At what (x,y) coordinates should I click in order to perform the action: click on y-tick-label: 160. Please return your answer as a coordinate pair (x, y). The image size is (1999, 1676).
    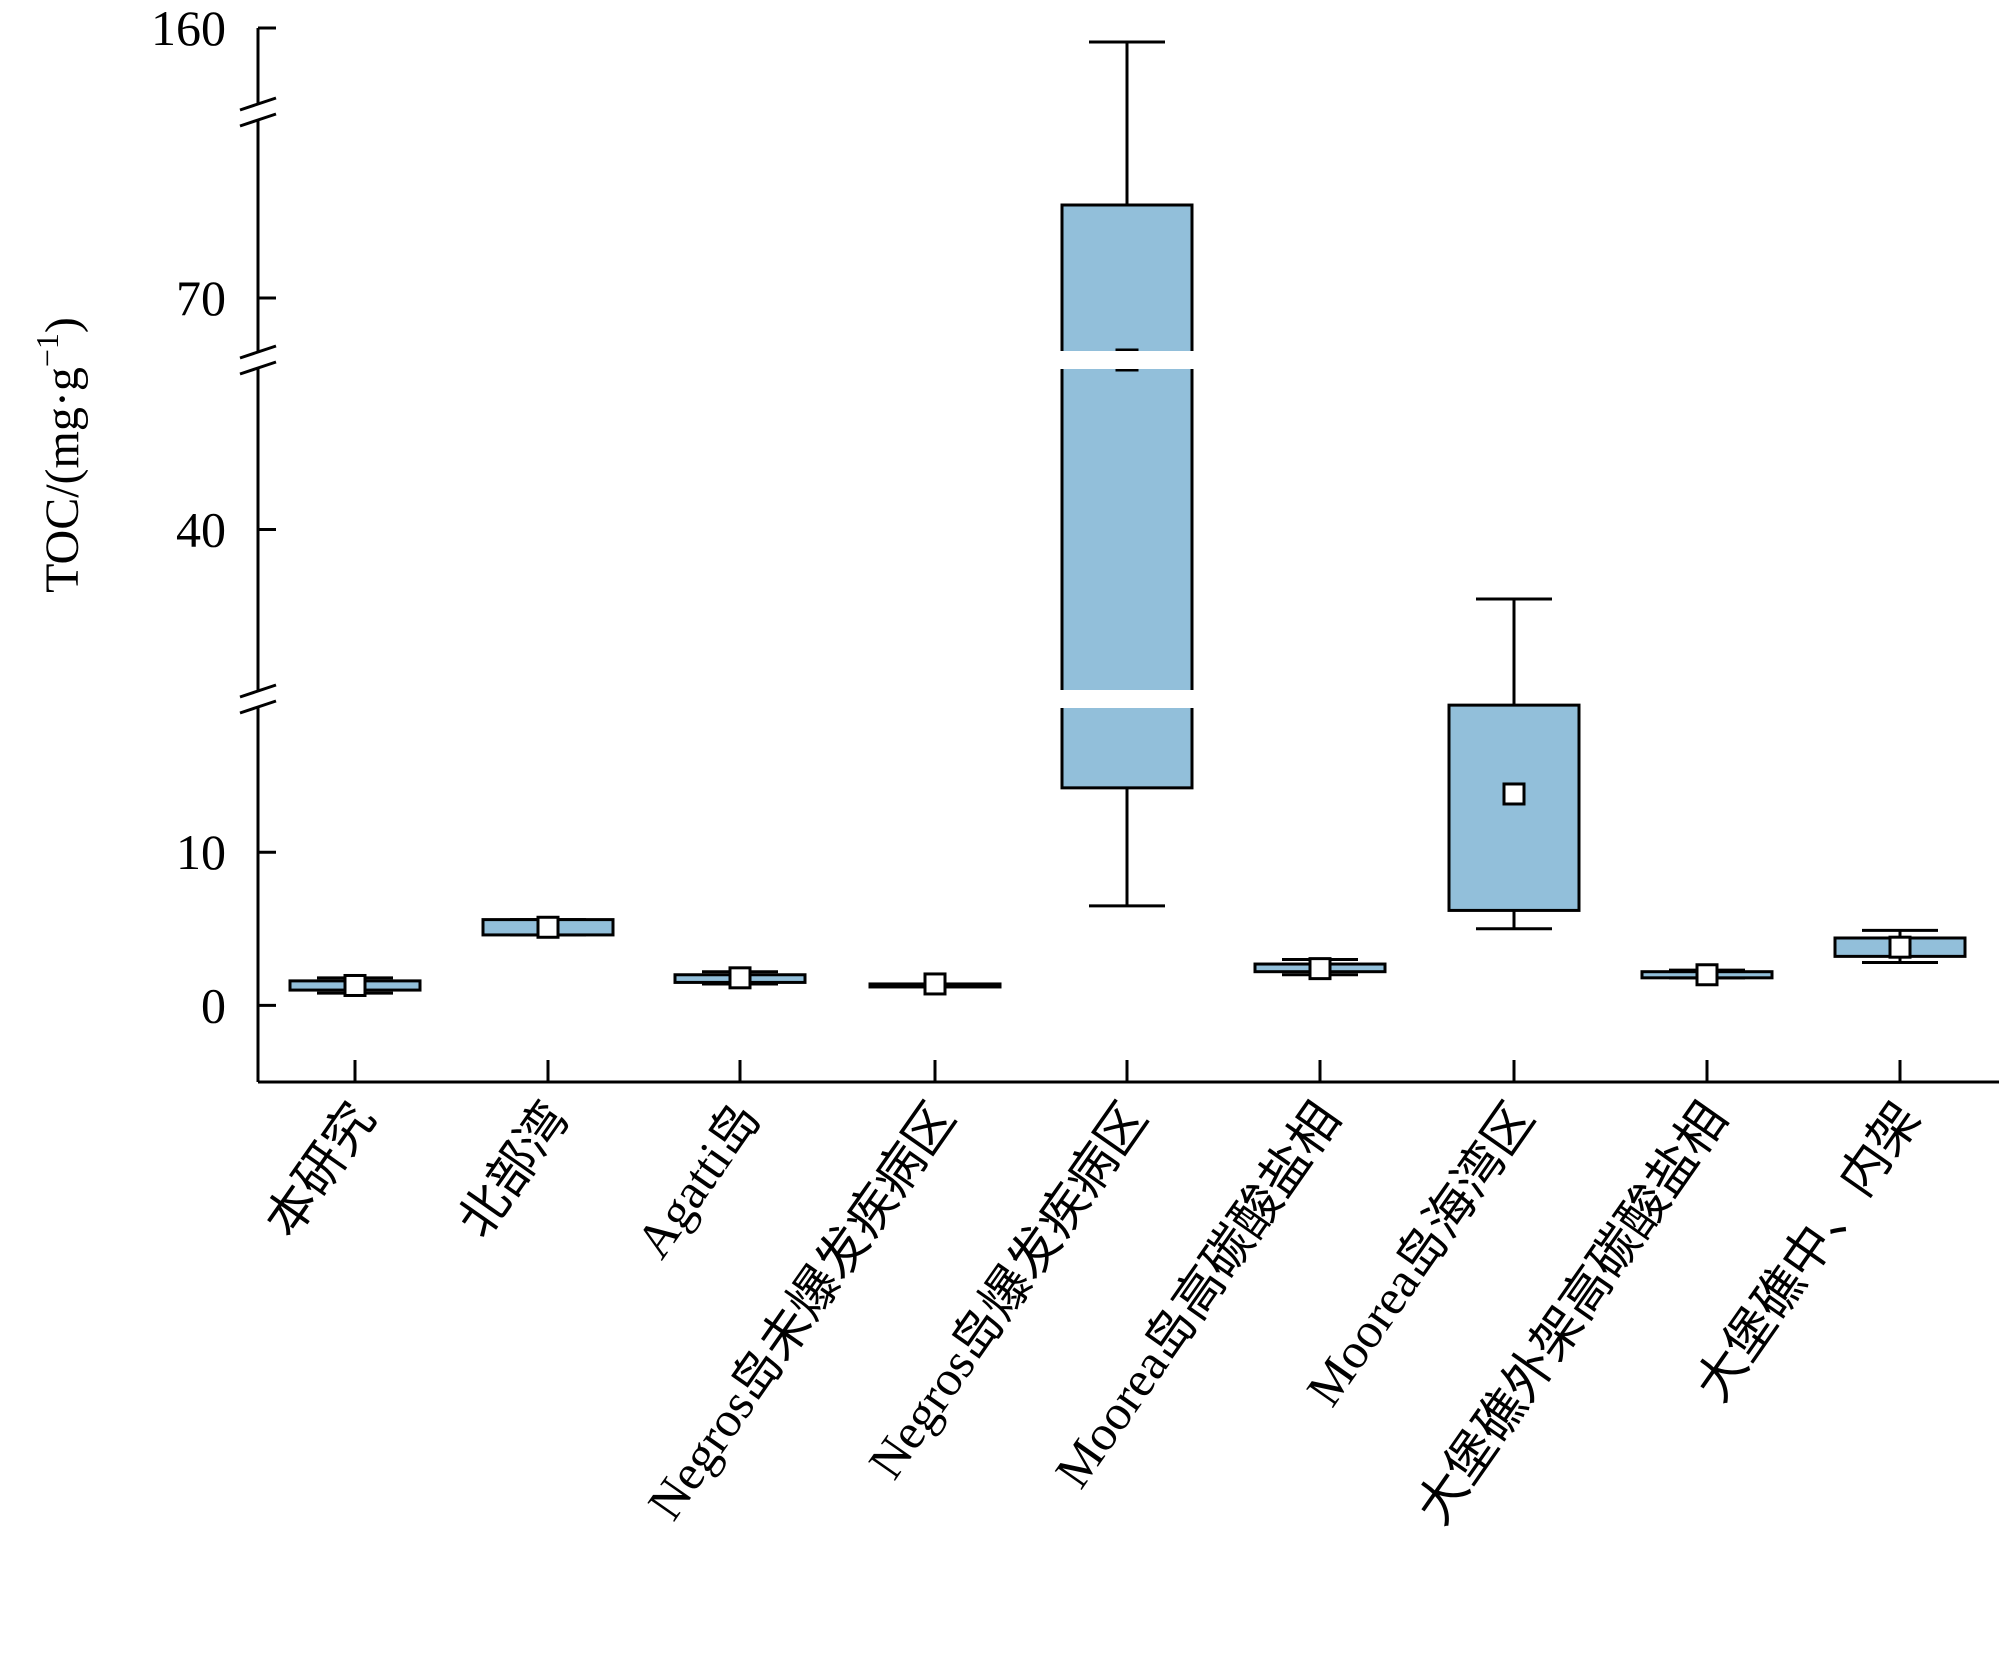
    Looking at the image, I should click on (188, 28).